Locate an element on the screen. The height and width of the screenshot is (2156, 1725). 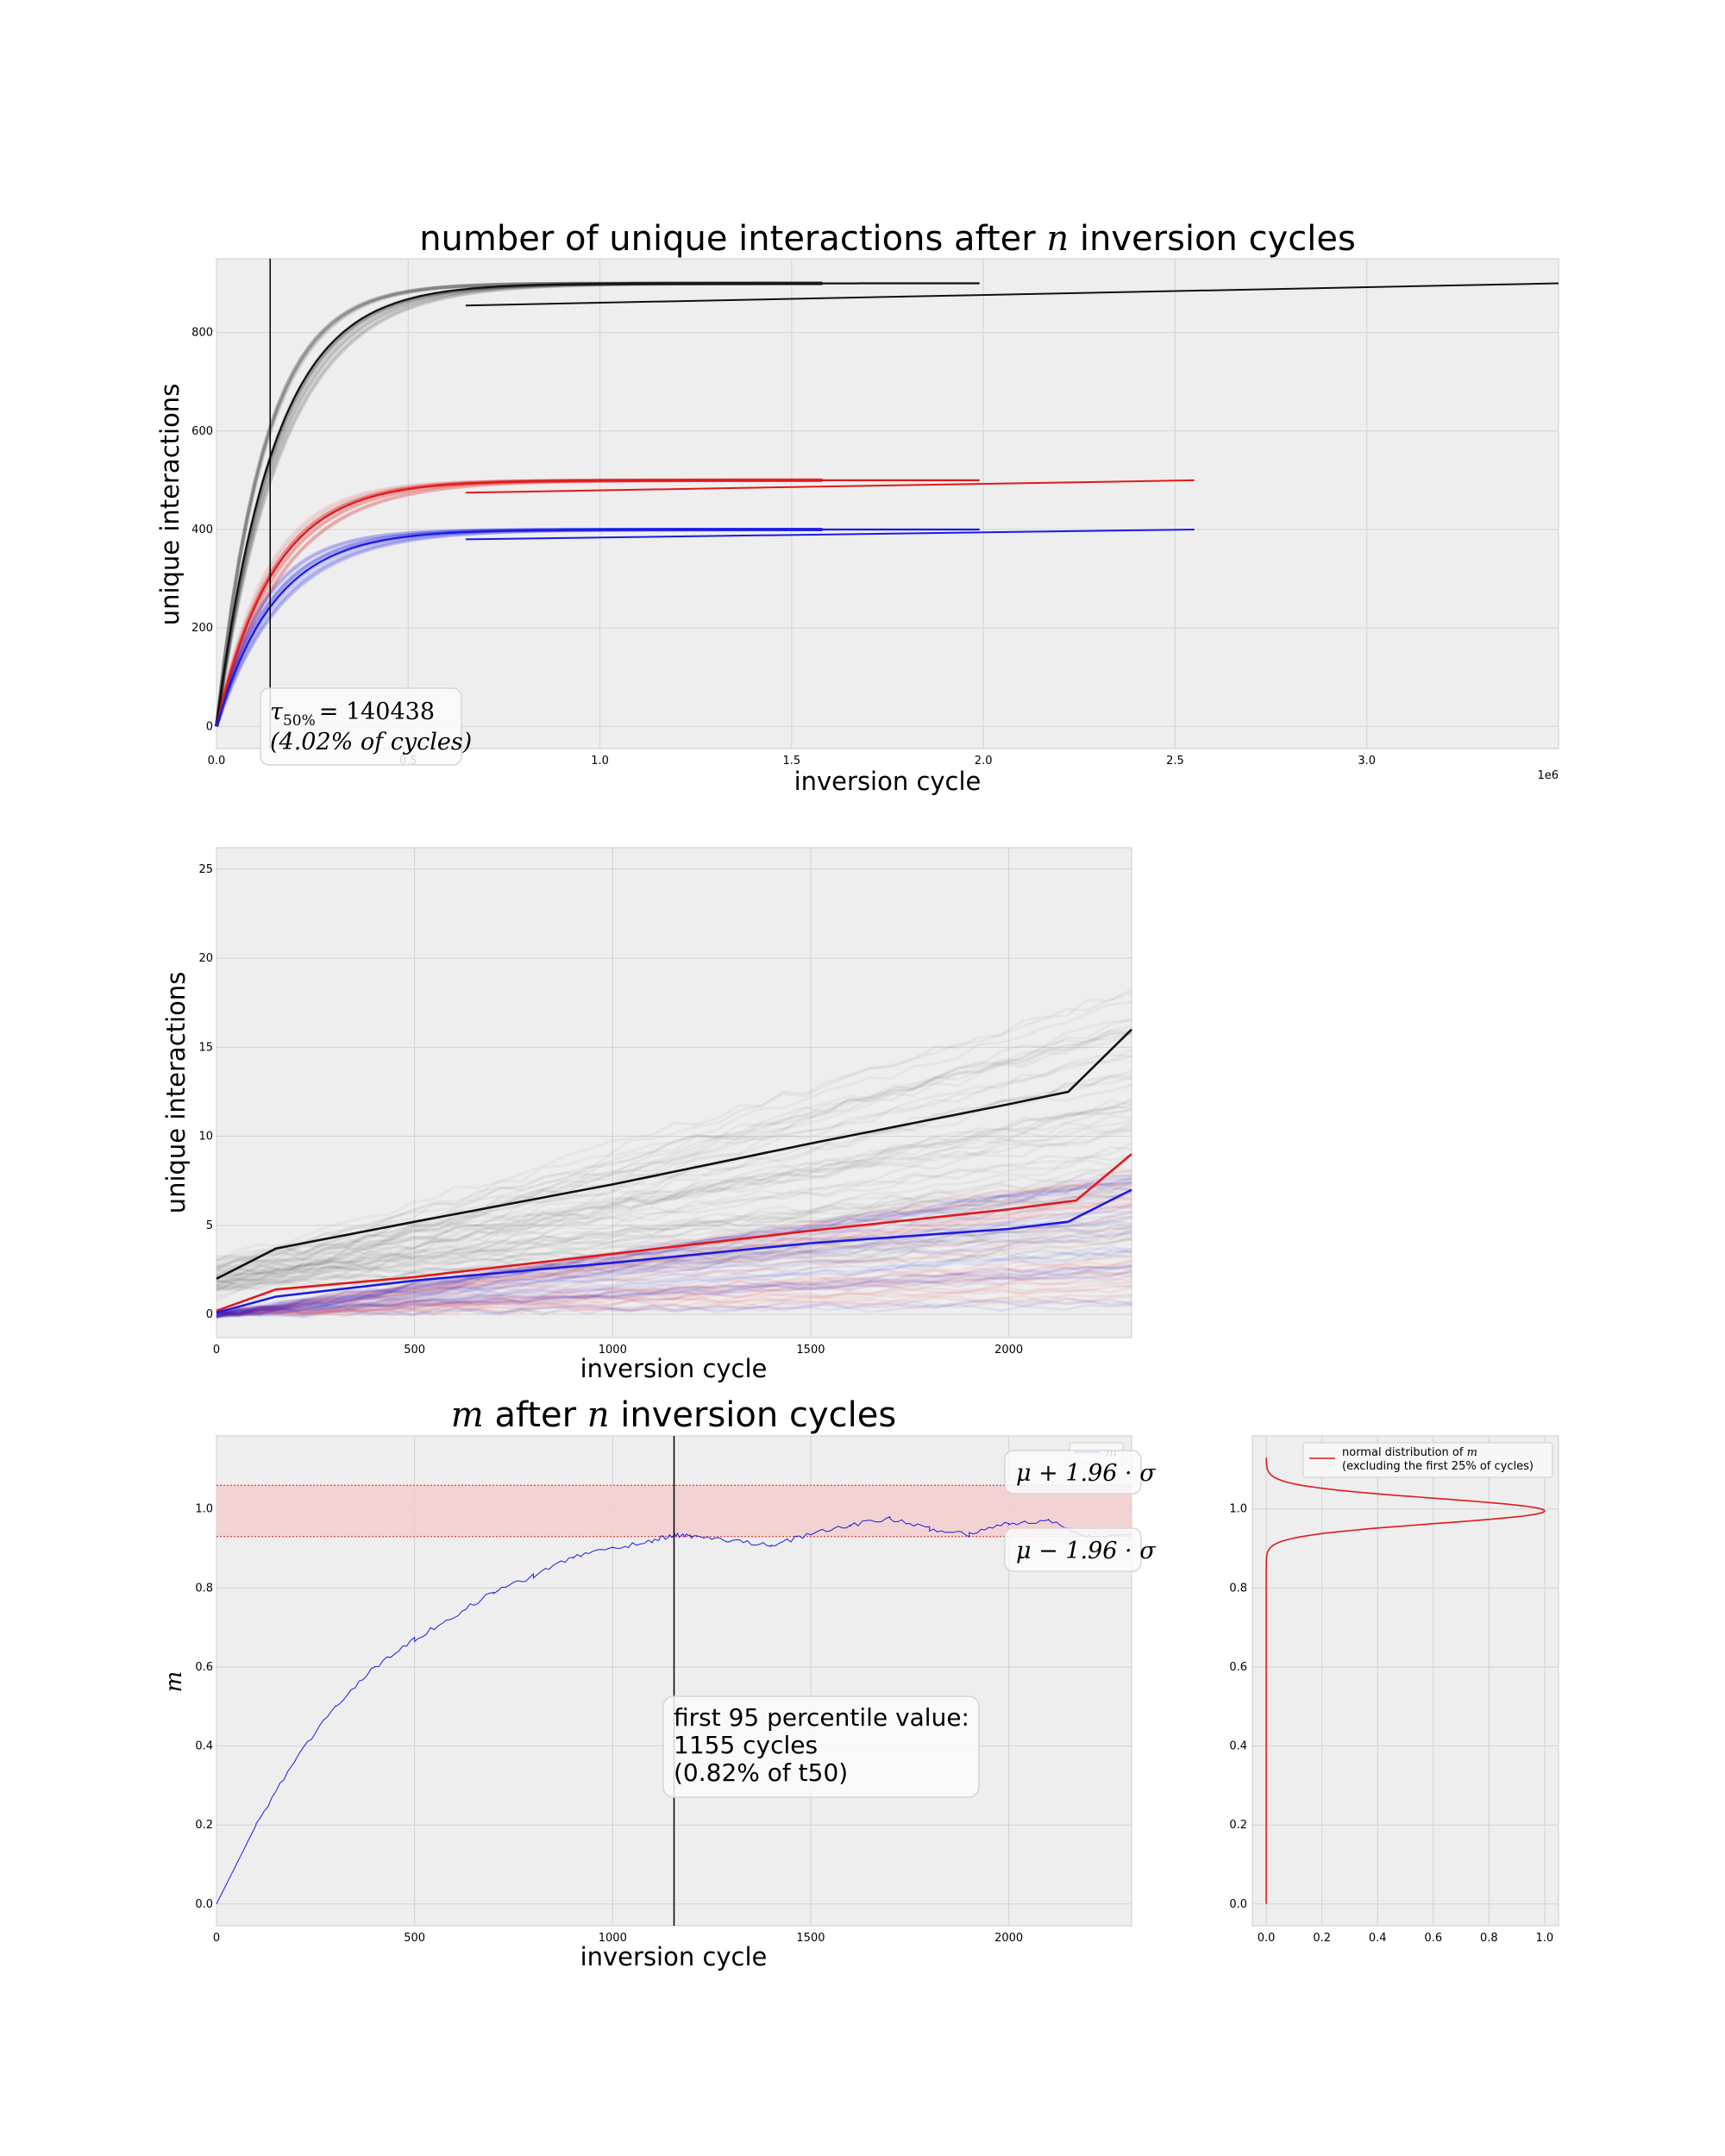
x-ticks: 0.0 0.2 0.4 0.6 0.8 1.0 is located at coordinates (1406, 1938).